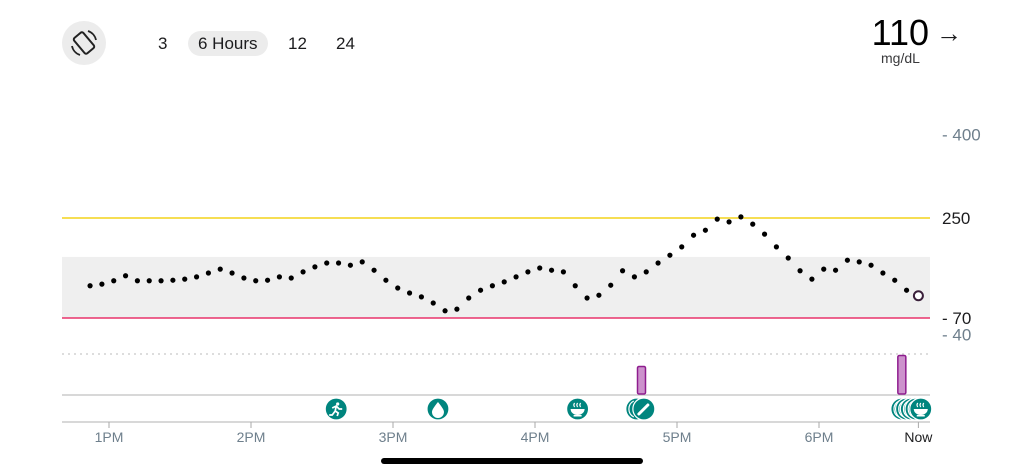 The height and width of the screenshot is (473, 1024). What do you see at coordinates (961, 135) in the screenshot?
I see `y-tick-label: - 400` at bounding box center [961, 135].